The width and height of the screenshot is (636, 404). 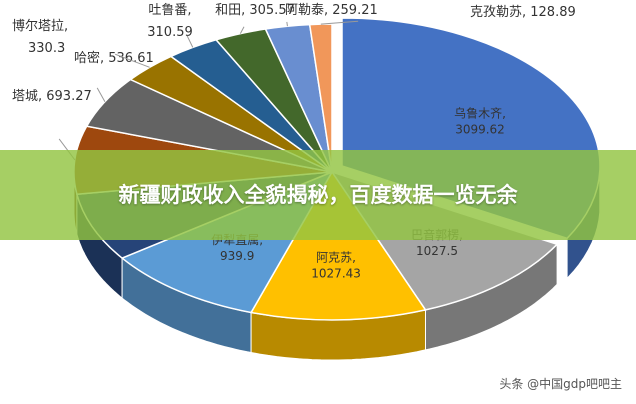 I want to click on slice-label: 塔城, 693.27, so click(x=52, y=96).